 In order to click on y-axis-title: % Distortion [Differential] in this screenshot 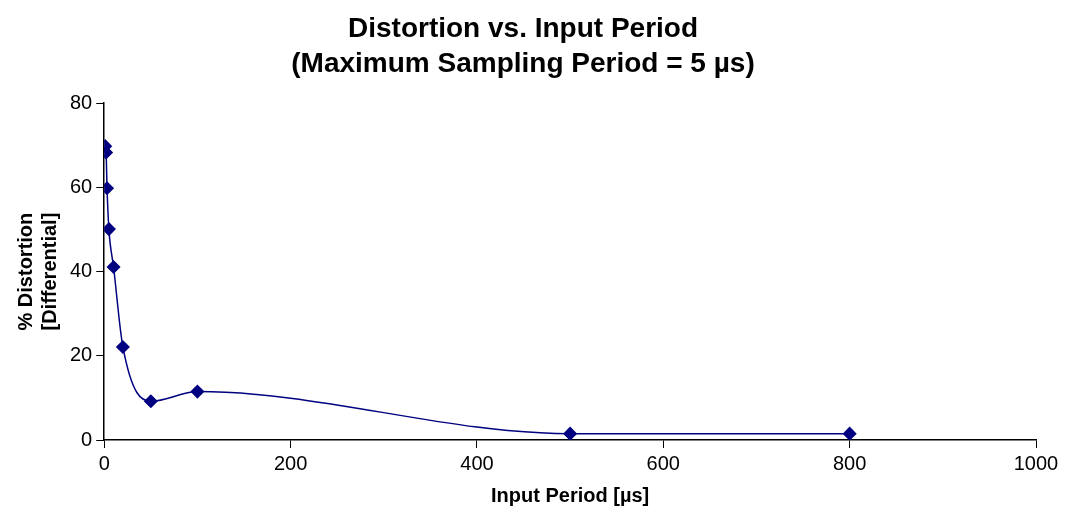, I will do `click(36, 271)`.